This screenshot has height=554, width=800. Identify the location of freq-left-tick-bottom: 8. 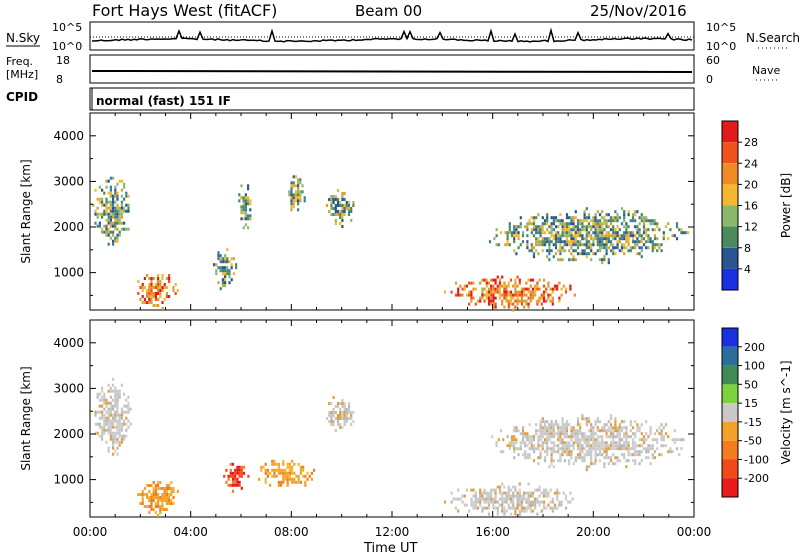
(59, 79).